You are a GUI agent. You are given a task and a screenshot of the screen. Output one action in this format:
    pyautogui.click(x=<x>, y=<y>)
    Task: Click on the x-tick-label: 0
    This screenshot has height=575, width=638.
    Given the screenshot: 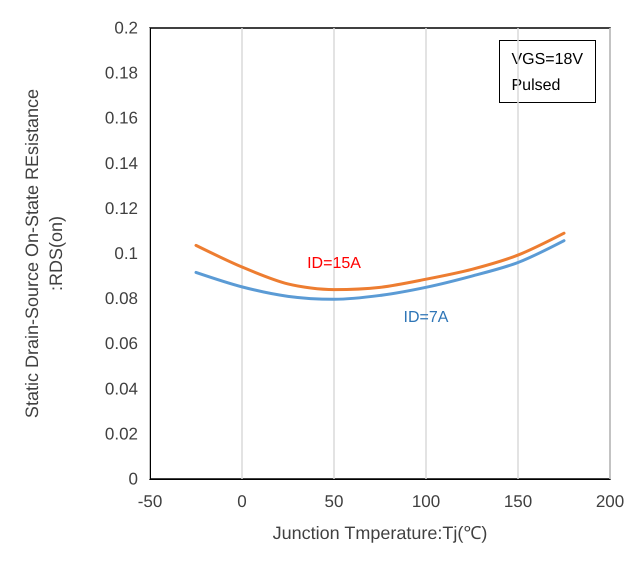 What is the action you would take?
    pyautogui.click(x=242, y=501)
    